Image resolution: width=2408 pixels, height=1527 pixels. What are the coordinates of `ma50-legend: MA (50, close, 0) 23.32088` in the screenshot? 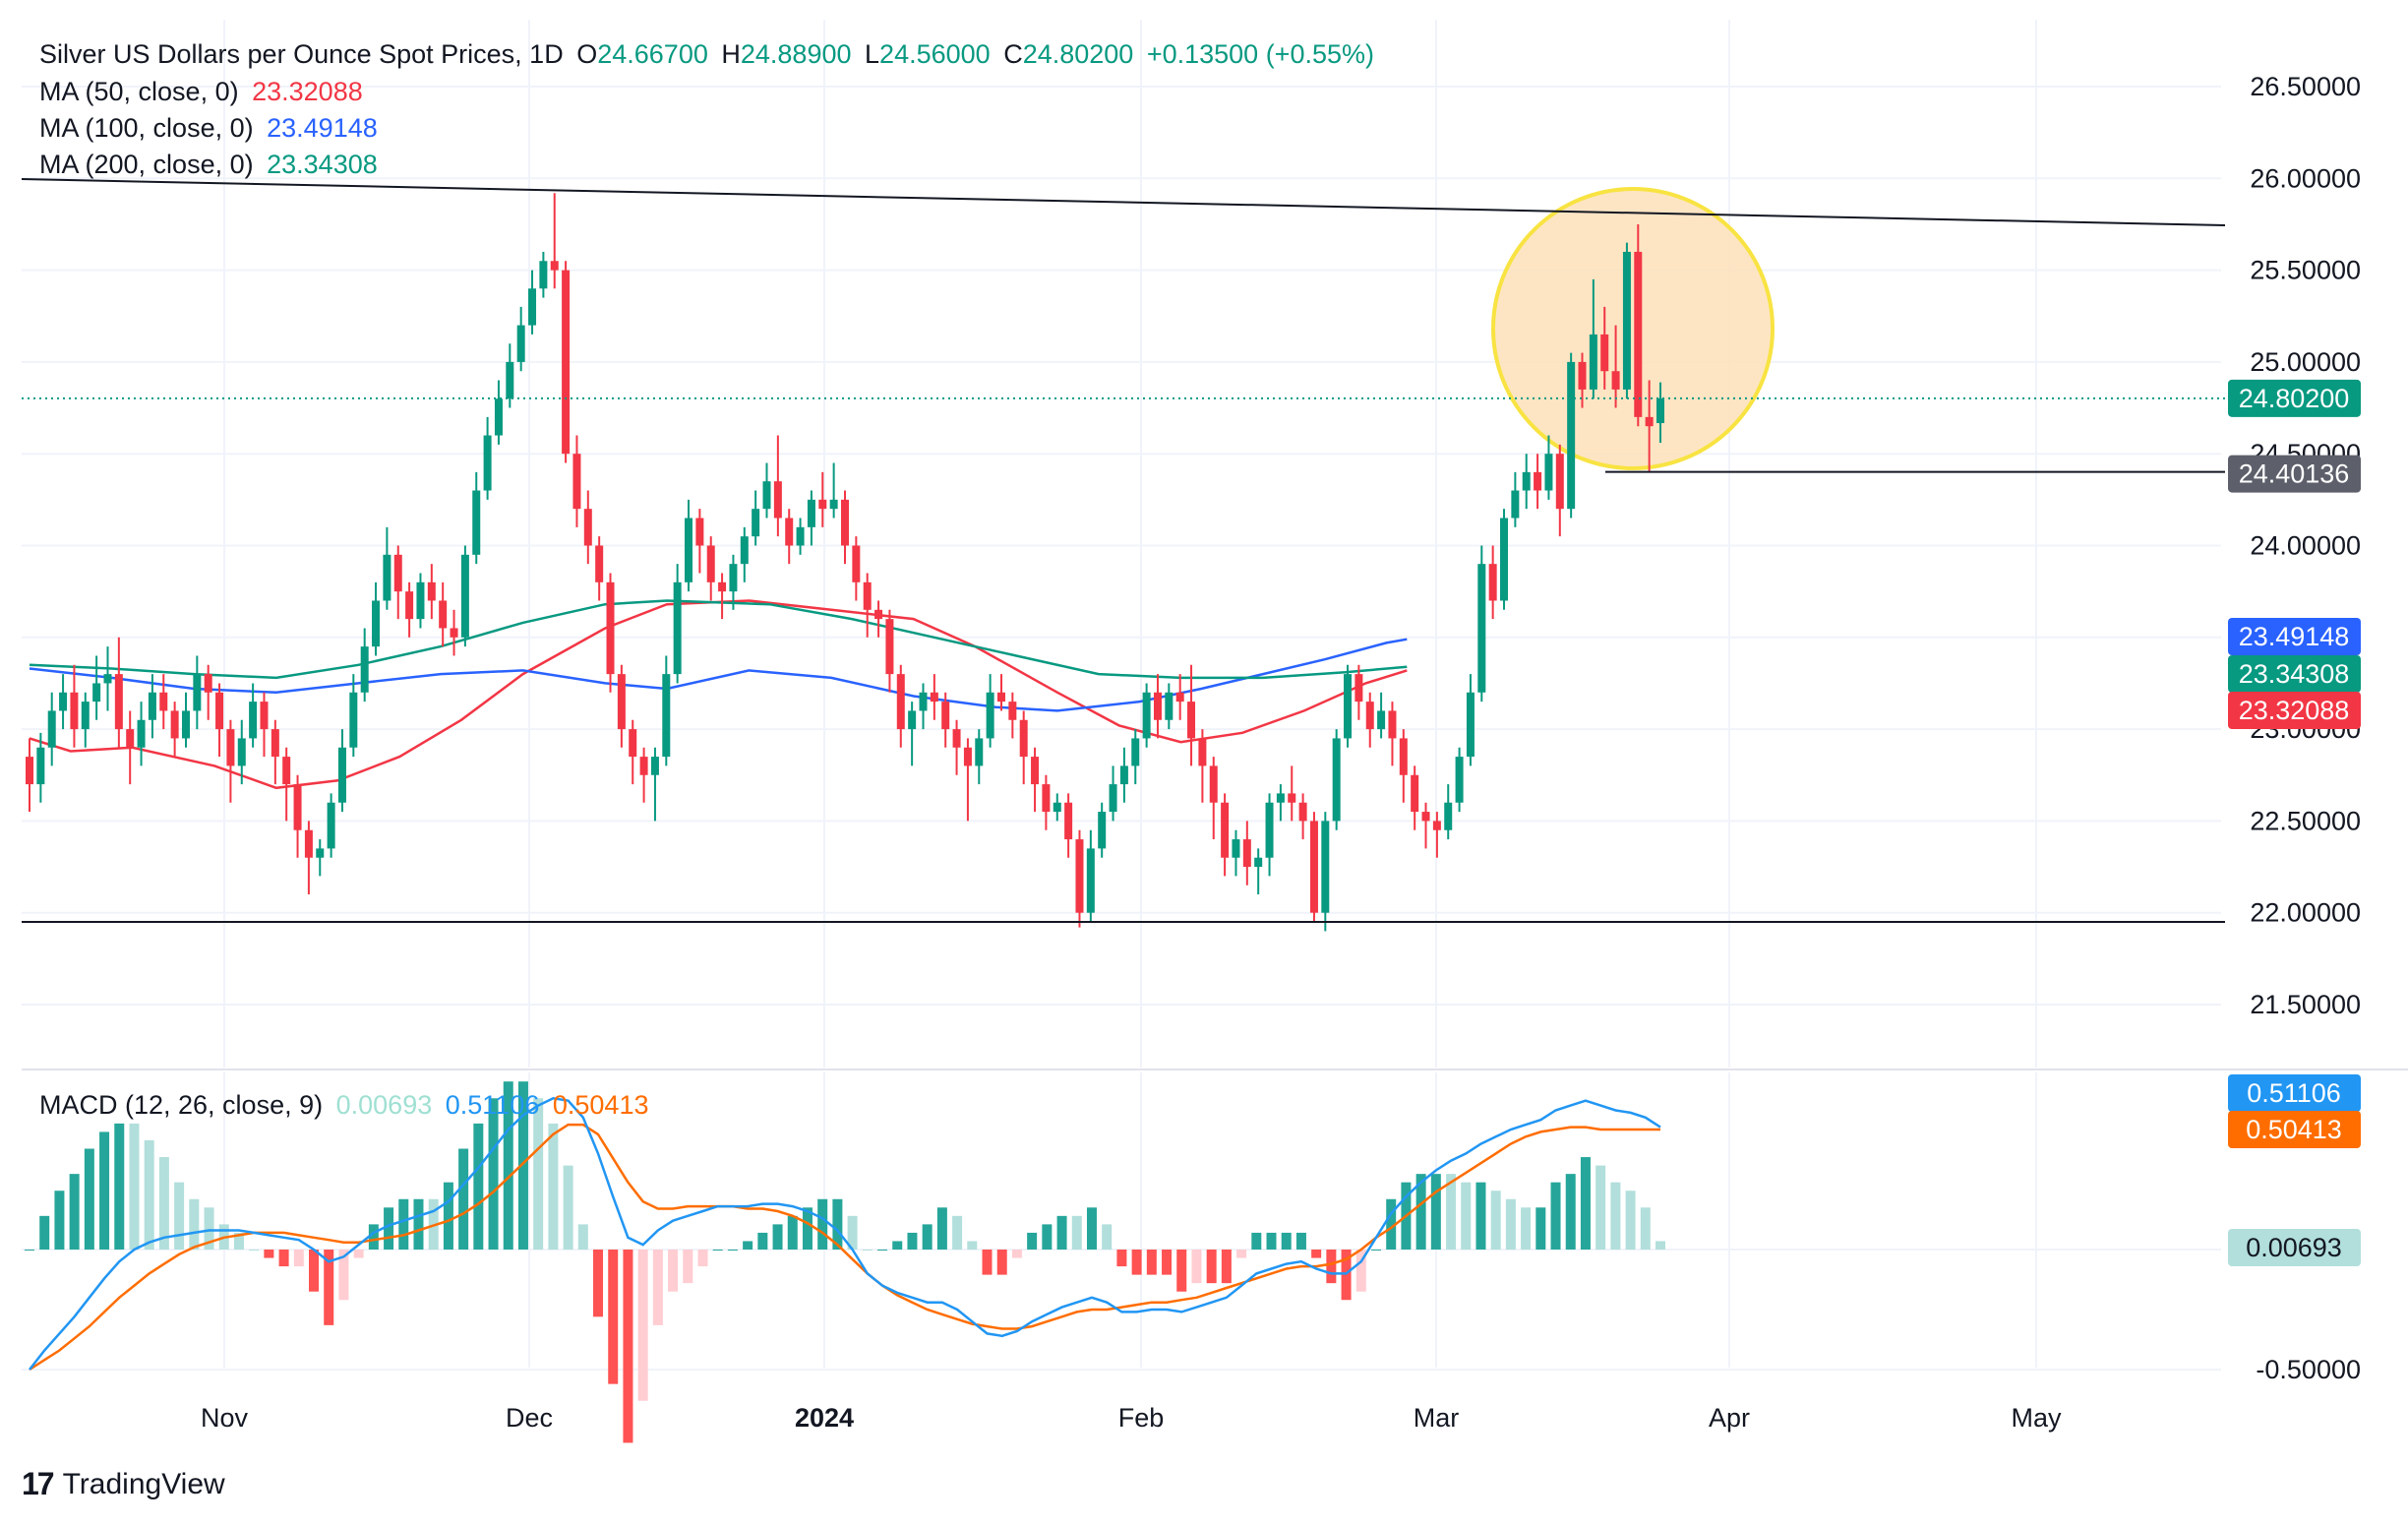 It's located at (204, 92).